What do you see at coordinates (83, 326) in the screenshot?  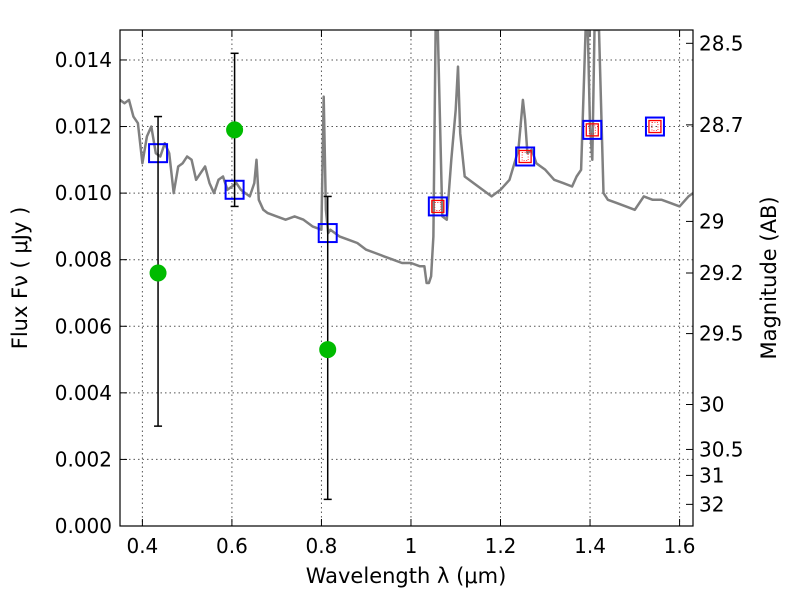 I see `y-tick-label: 0.006` at bounding box center [83, 326].